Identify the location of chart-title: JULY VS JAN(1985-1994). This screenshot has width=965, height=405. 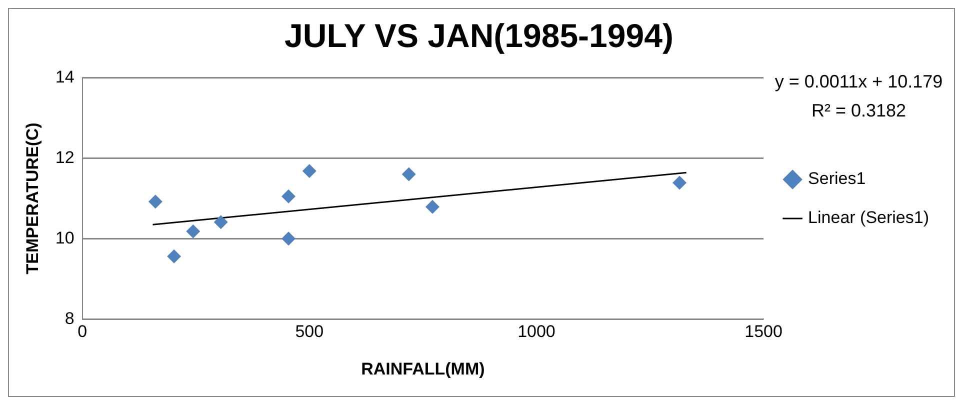
(479, 35).